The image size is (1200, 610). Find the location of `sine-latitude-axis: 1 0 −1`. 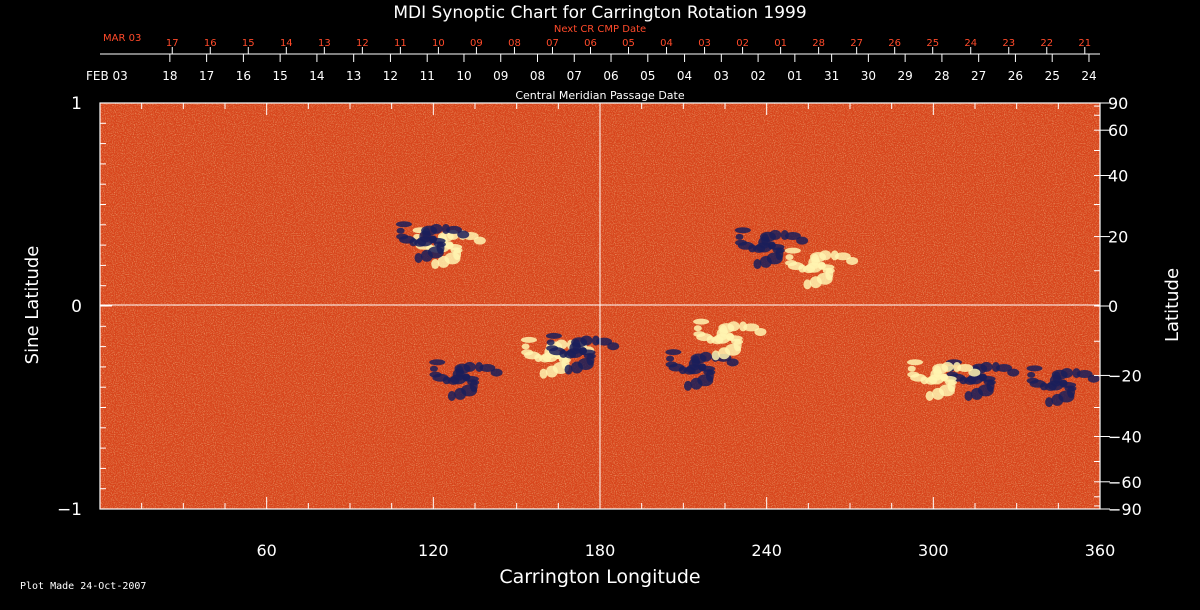

sine-latitude-axis: 1 0 −1 is located at coordinates (84, 307).